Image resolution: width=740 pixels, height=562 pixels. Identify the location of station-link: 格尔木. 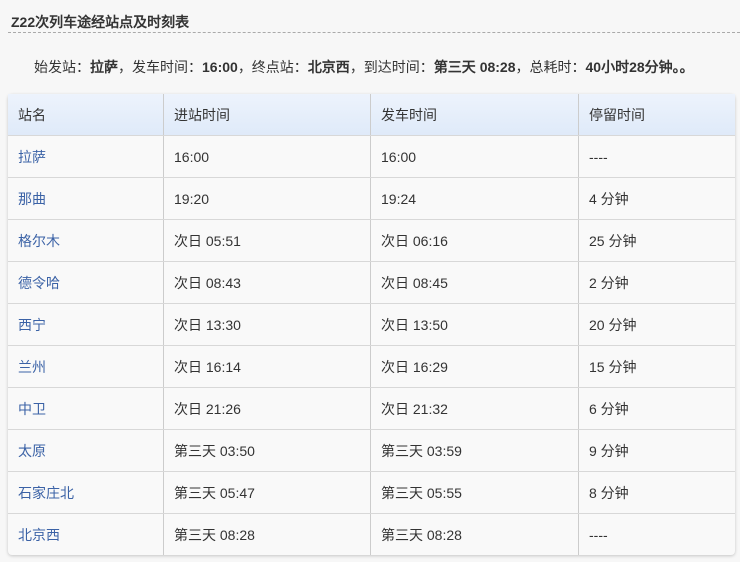
(39, 240).